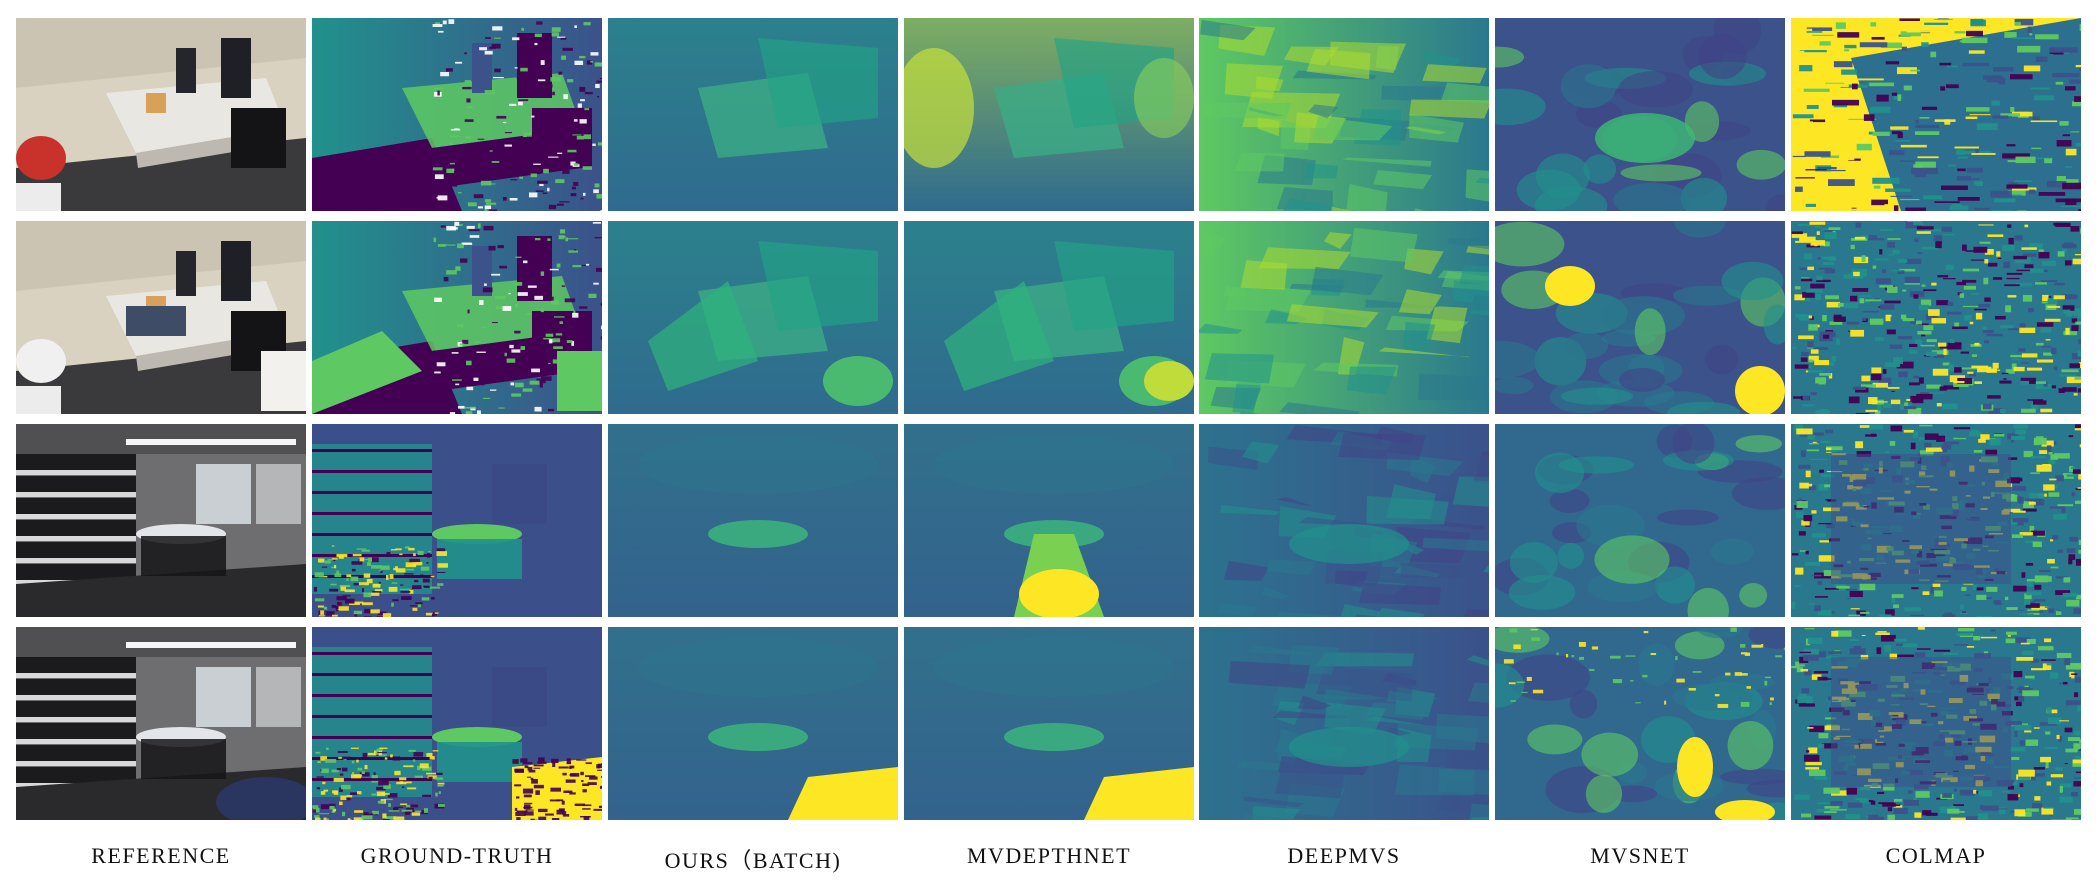 This screenshot has width=2100, height=884. Describe the element at coordinates (1936, 317) in the screenshot. I see `colmap-office-2-image` at that location.